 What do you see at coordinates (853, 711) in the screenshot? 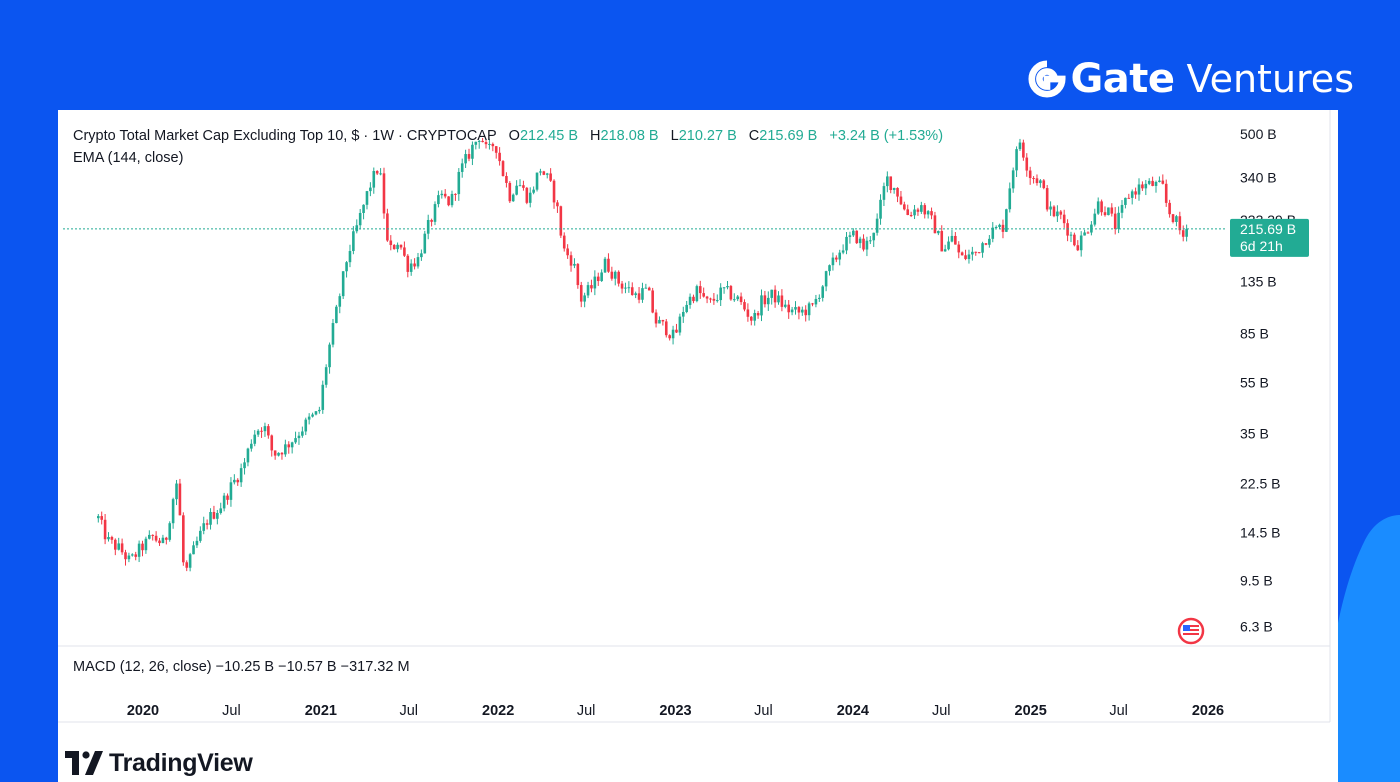
I see `x-tick-label: 2024` at bounding box center [853, 711].